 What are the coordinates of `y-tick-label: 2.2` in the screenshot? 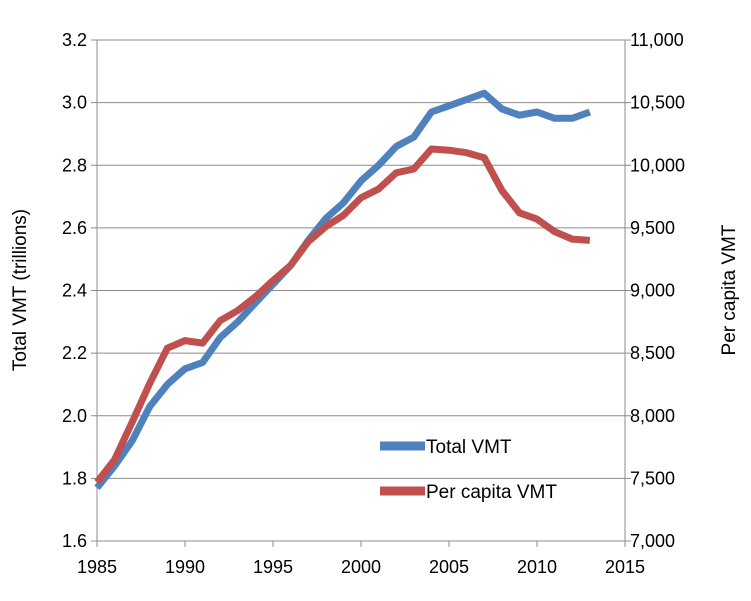 It's located at (74, 353).